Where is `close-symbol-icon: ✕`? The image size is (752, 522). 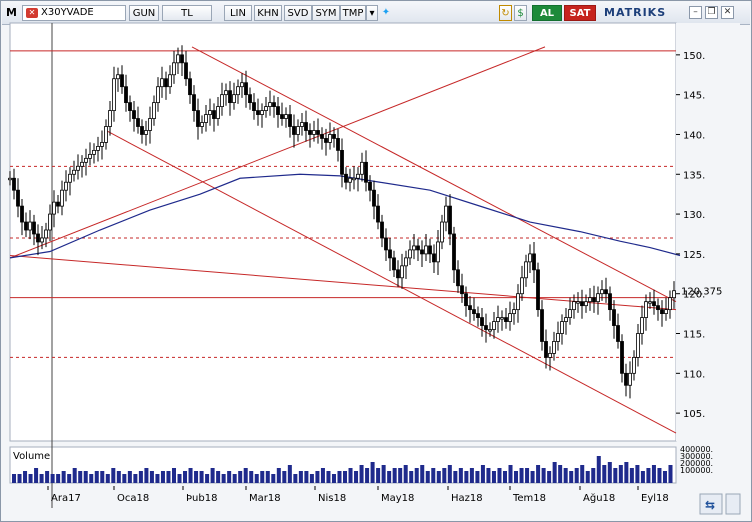
close-symbol-icon: ✕ is located at coordinates (32, 13).